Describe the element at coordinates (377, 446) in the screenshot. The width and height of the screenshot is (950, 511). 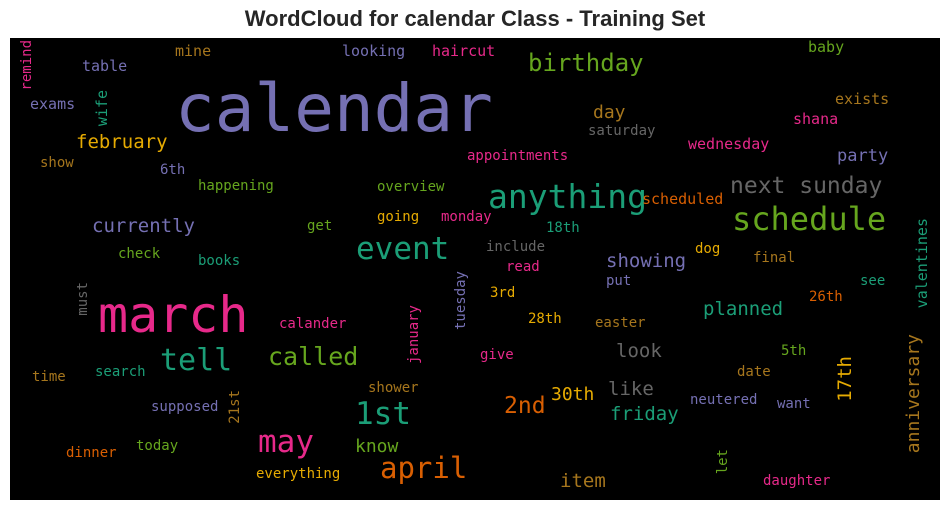
I see `word-know: know` at that location.